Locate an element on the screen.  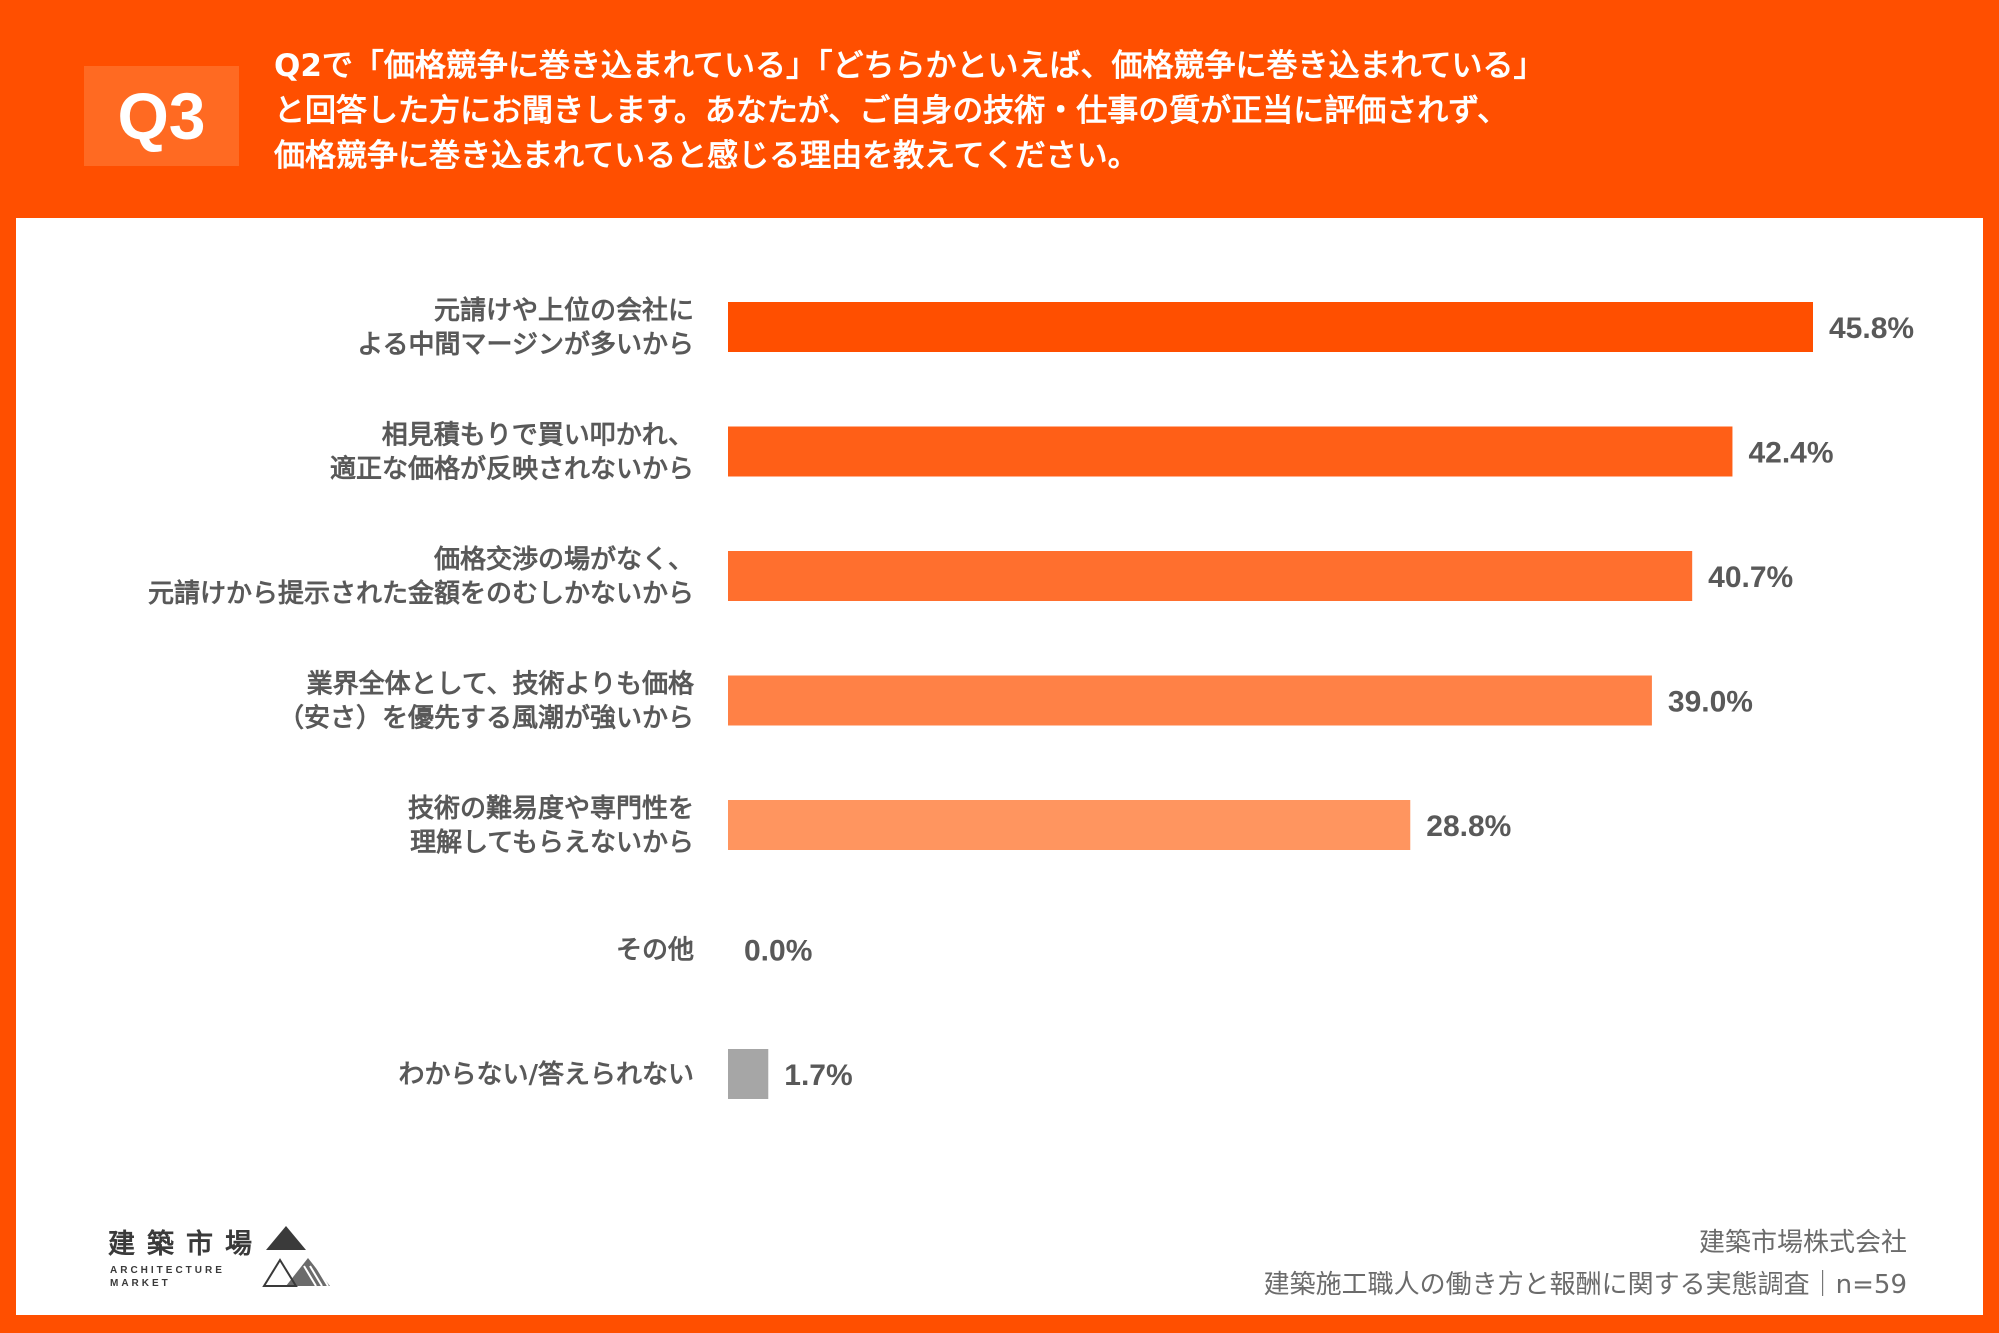
category-label-line: わからない/答えられない is located at coordinates (547, 1074).